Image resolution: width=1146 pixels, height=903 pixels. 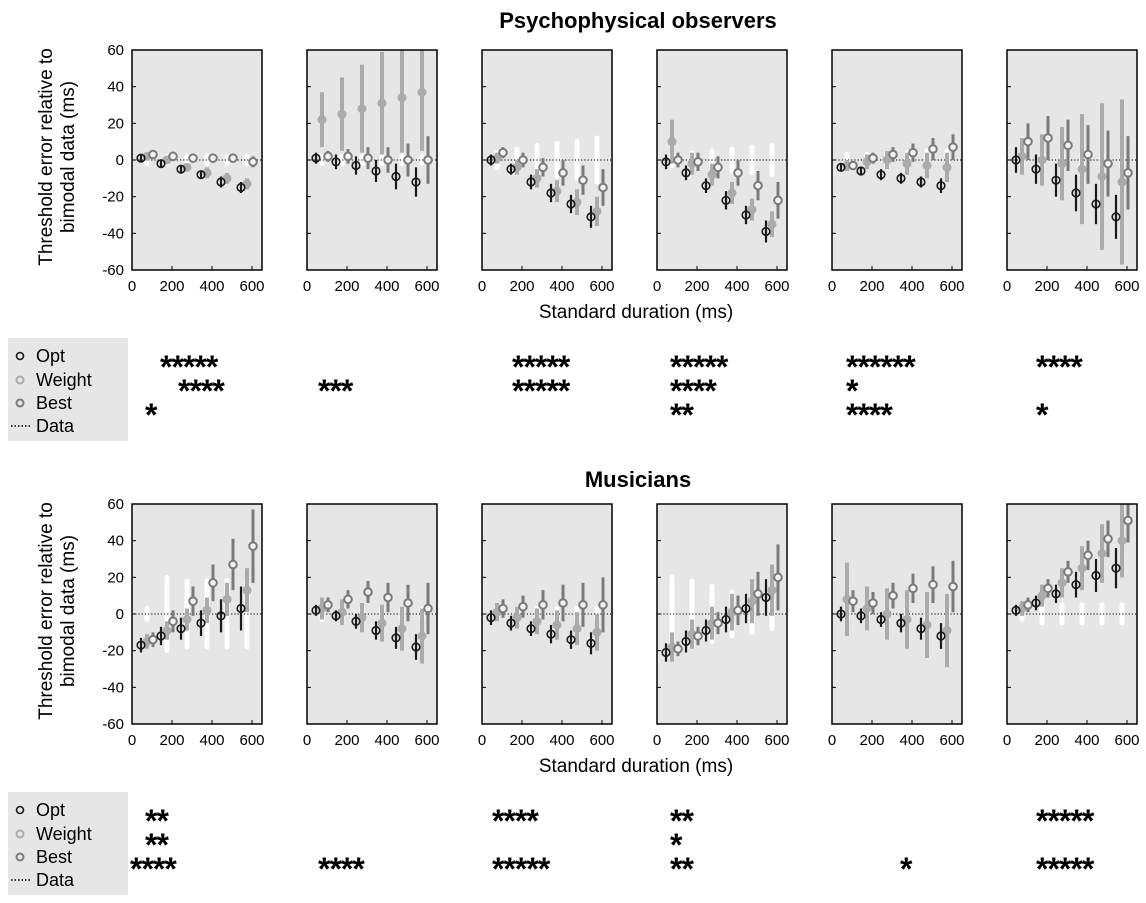 What do you see at coordinates (54, 403) in the screenshot?
I see `legend-best-label: Best` at bounding box center [54, 403].